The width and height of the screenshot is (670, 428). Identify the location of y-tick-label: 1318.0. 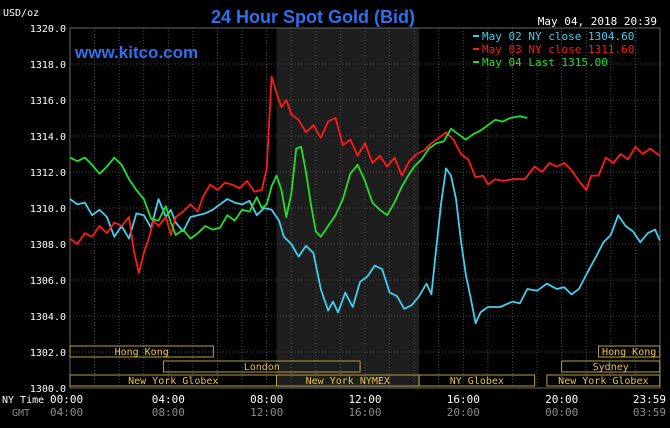
(48, 65).